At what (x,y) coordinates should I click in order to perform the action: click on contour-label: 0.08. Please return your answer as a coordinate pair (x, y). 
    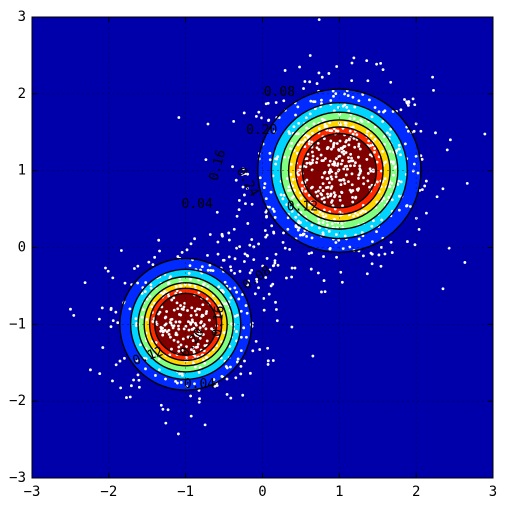
    Looking at the image, I should click on (279, 92).